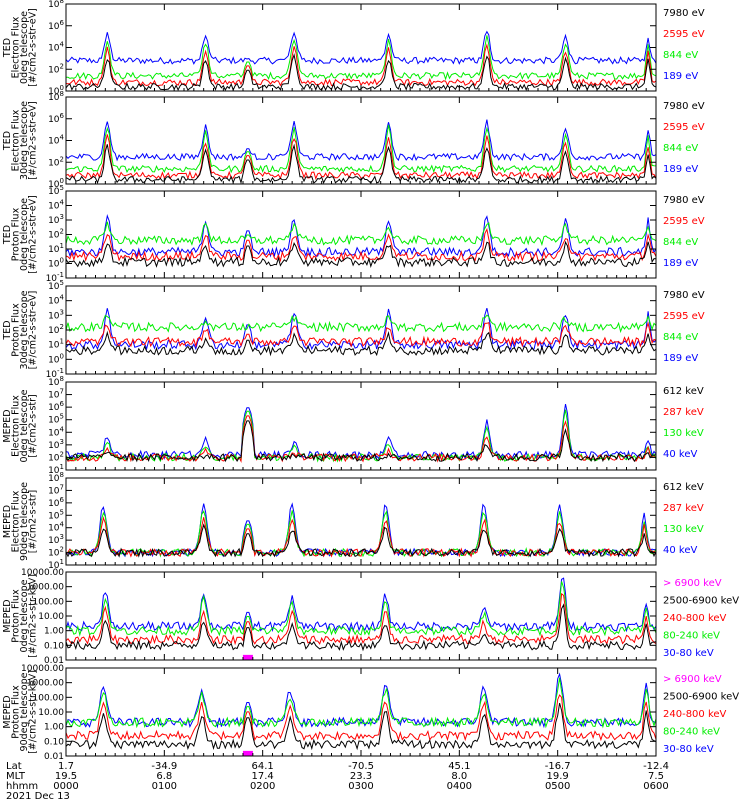 The width and height of the screenshot is (750, 800). I want to click on panel-8-yticks: 0.01 0.10 1.00 10.00 100.00 1000.00 10000.00, so click(338, 713).